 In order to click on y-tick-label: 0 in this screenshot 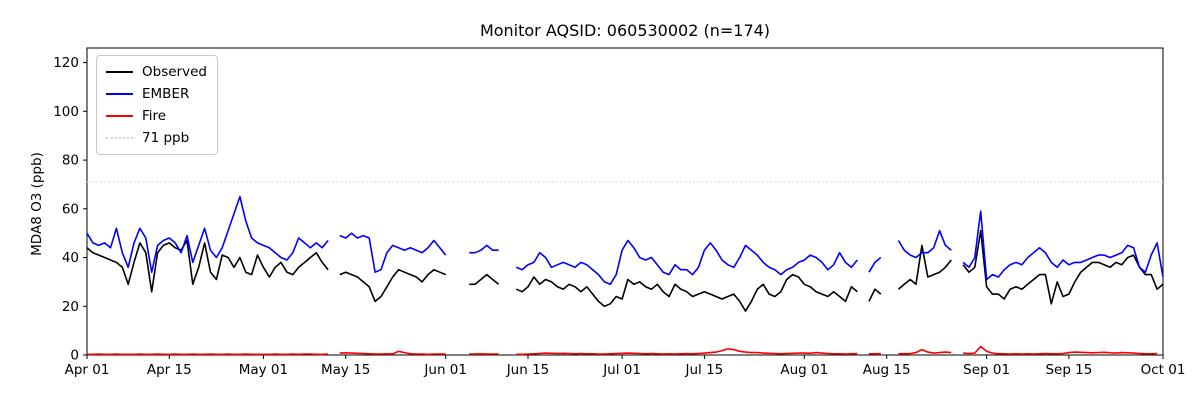, I will do `click(74, 356)`.